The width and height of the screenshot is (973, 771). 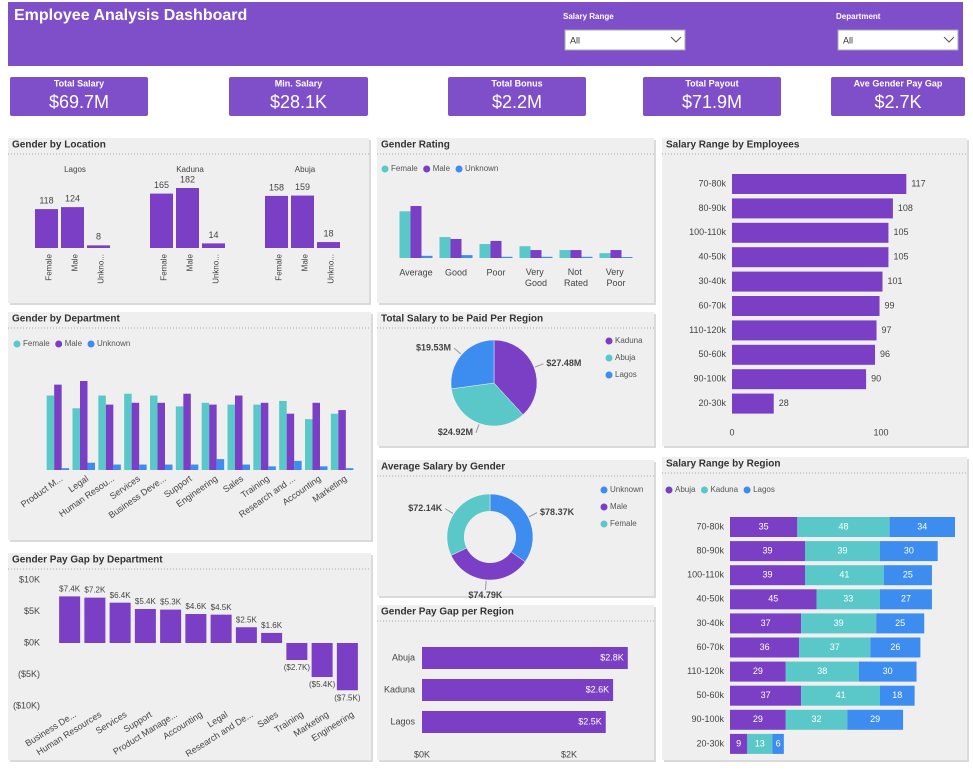 What do you see at coordinates (422, 754) in the screenshot?
I see `x-tick-label: $0K` at bounding box center [422, 754].